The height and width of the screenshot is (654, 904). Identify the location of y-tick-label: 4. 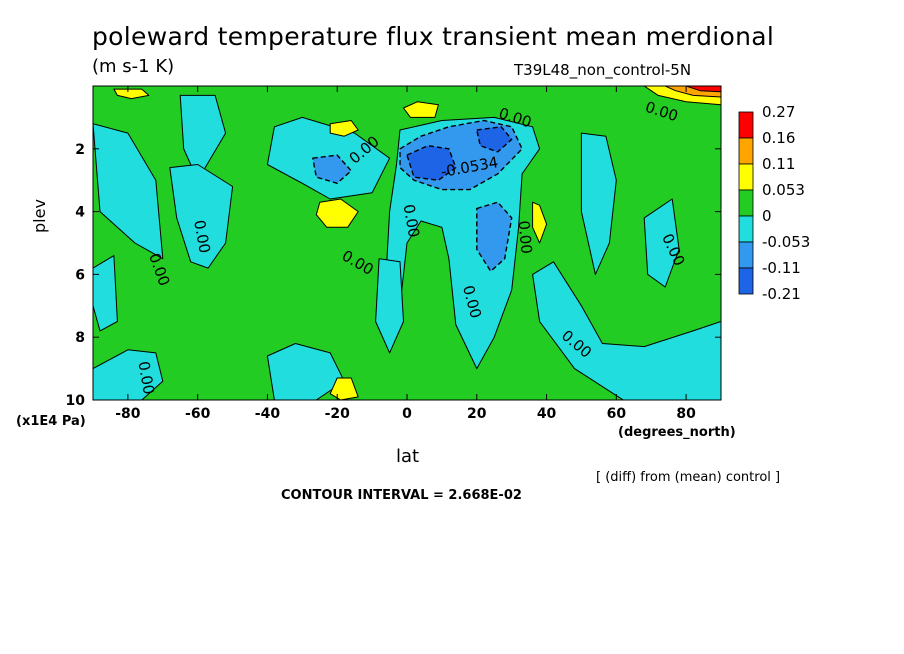
(80, 213).